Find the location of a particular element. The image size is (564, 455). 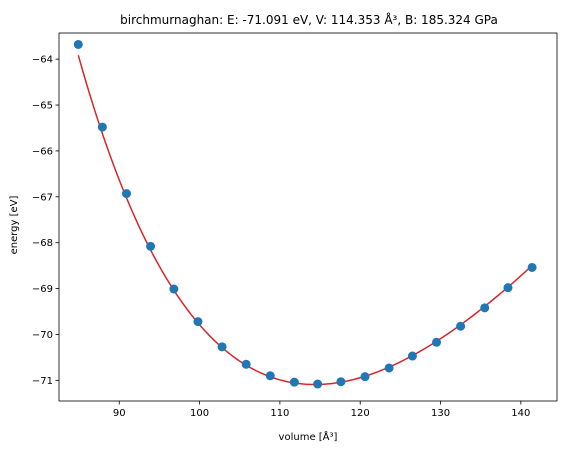

y-tick-label: −64 is located at coordinates (42, 60).